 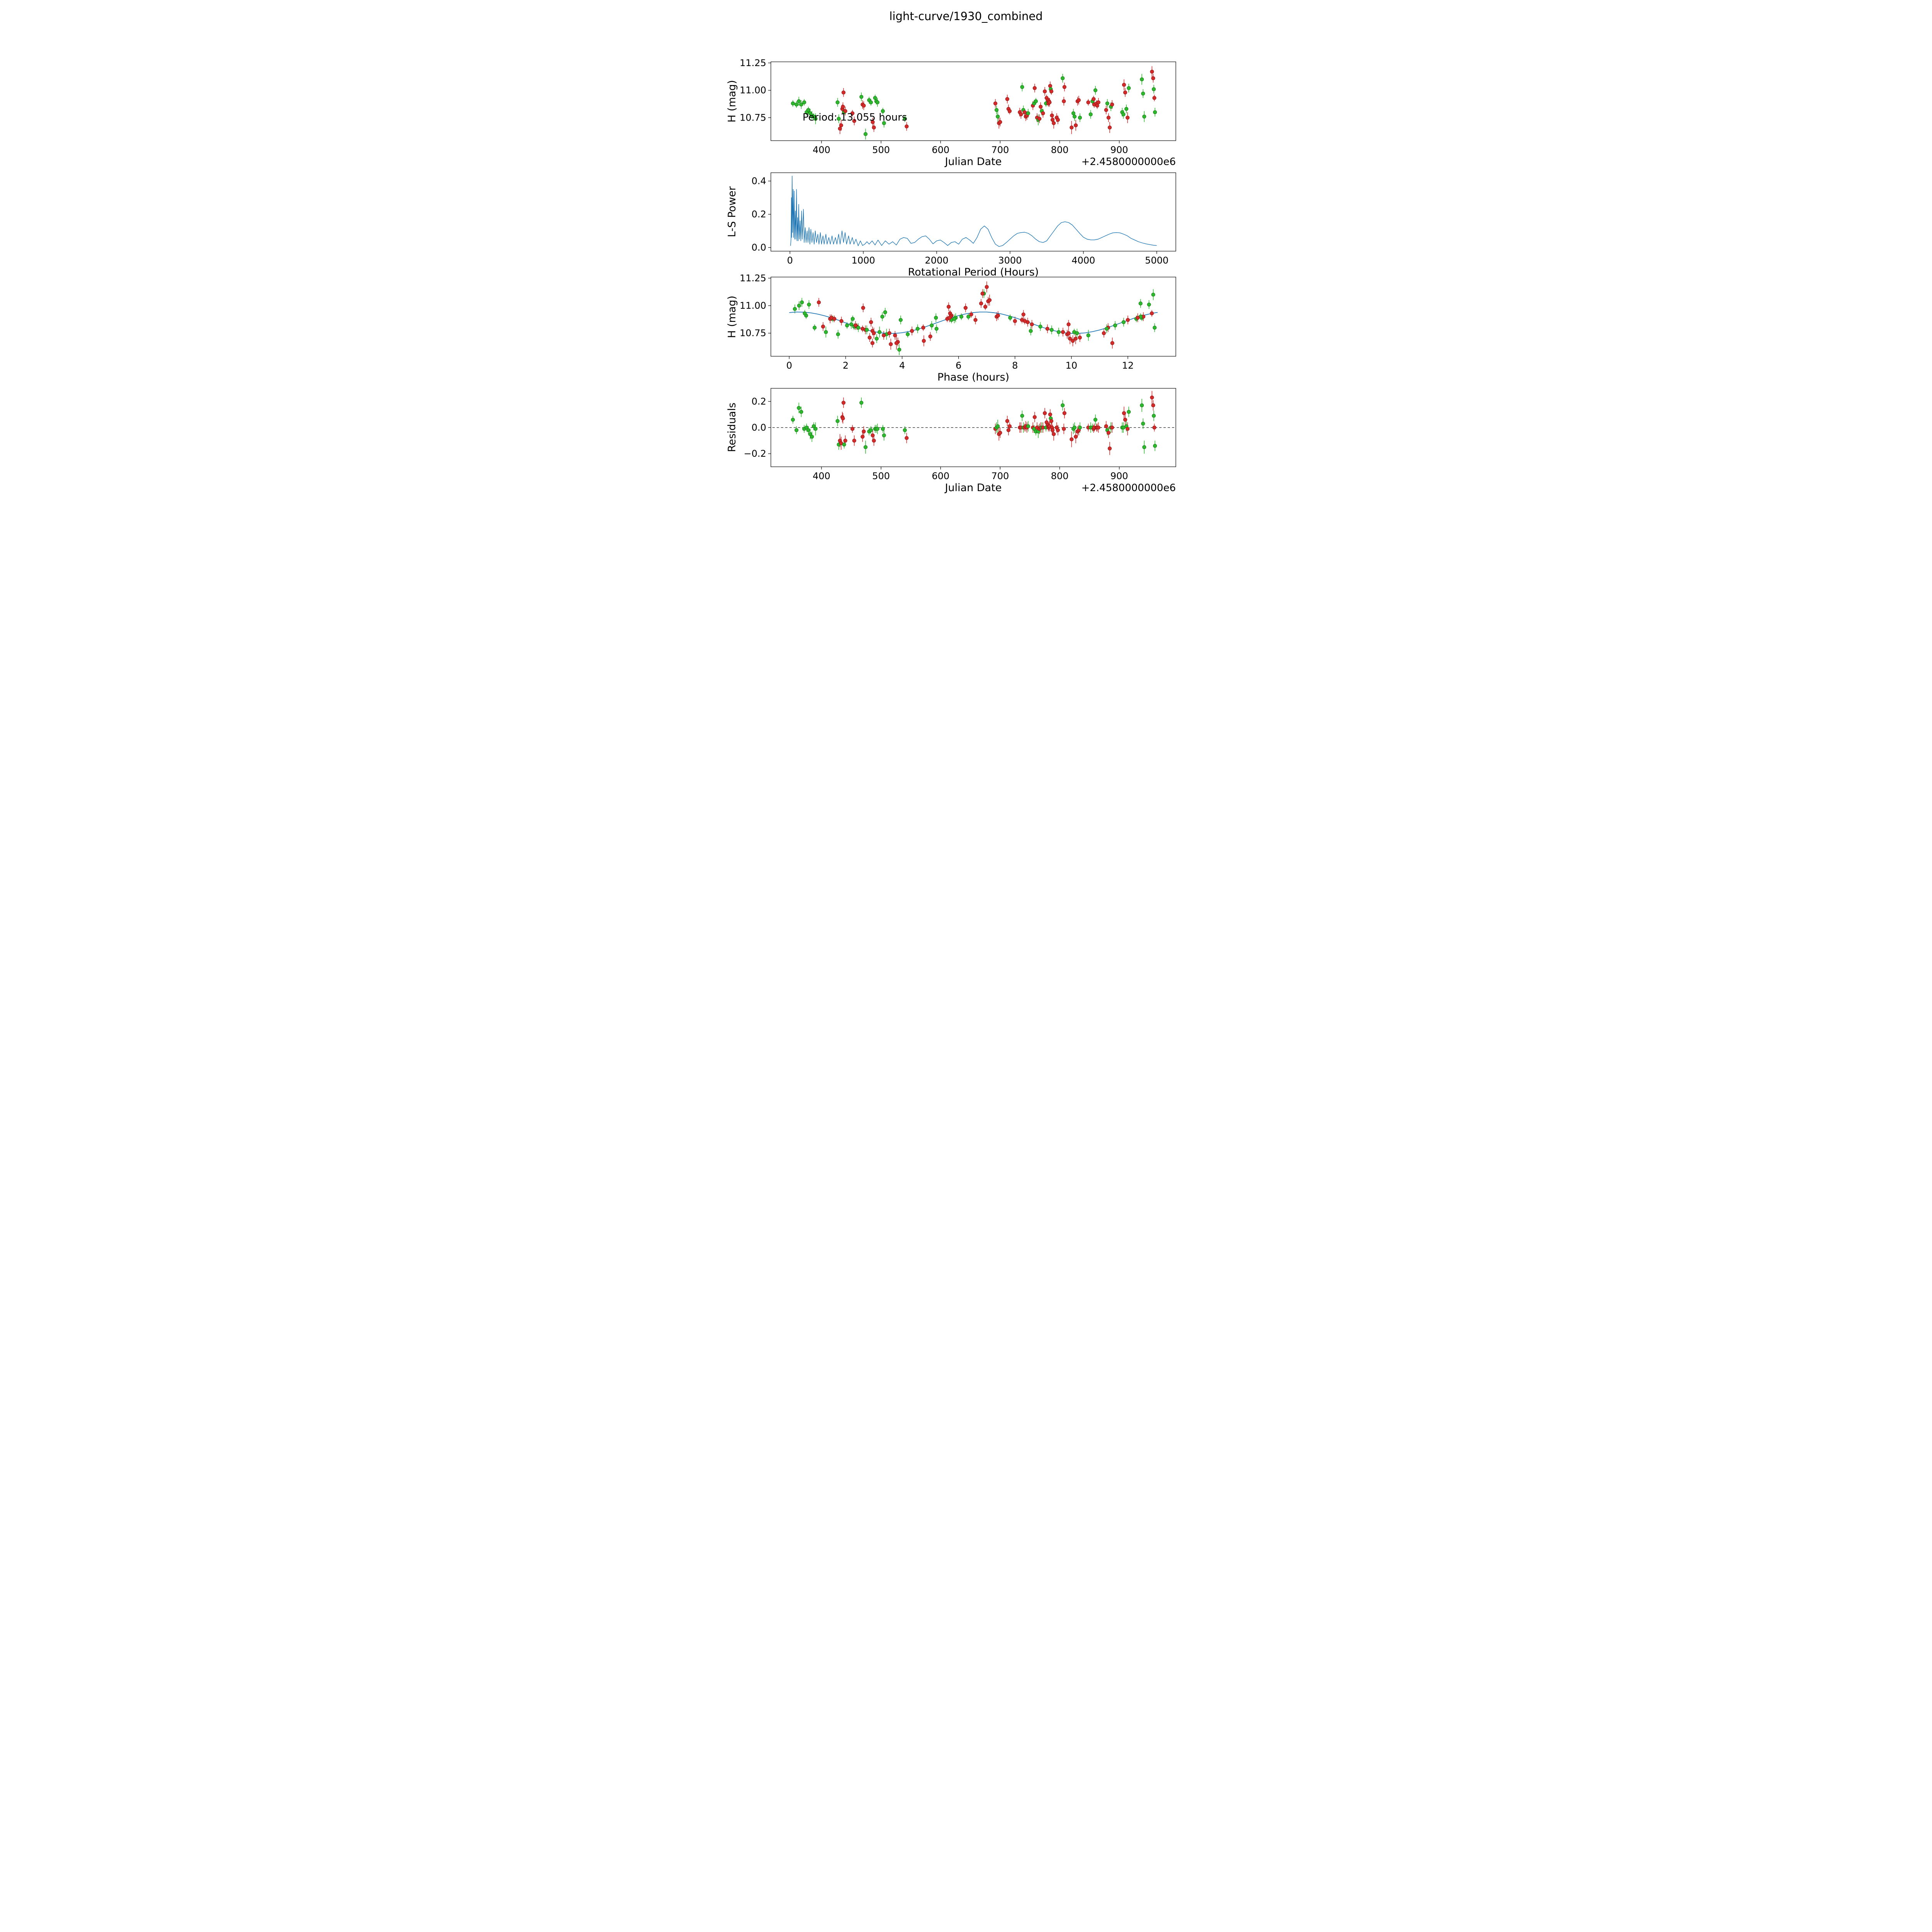 I want to click on x-tick-label: 10, so click(x=1072, y=365).